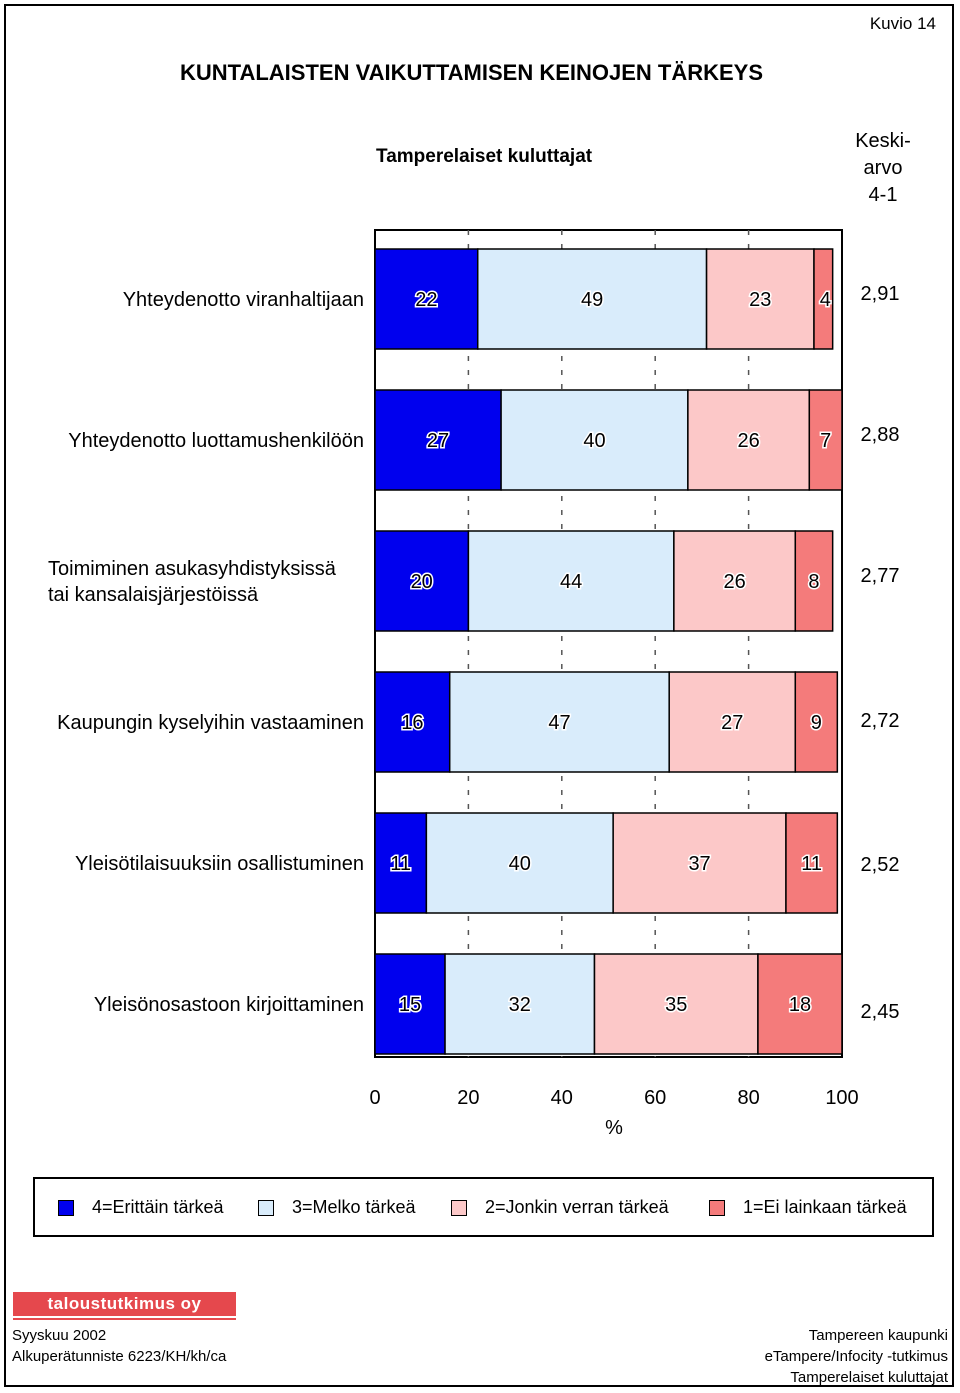 This screenshot has width=960, height=1393. I want to click on category-label: Yleisötilaisuuksiin osallistuminen, so click(219, 864).